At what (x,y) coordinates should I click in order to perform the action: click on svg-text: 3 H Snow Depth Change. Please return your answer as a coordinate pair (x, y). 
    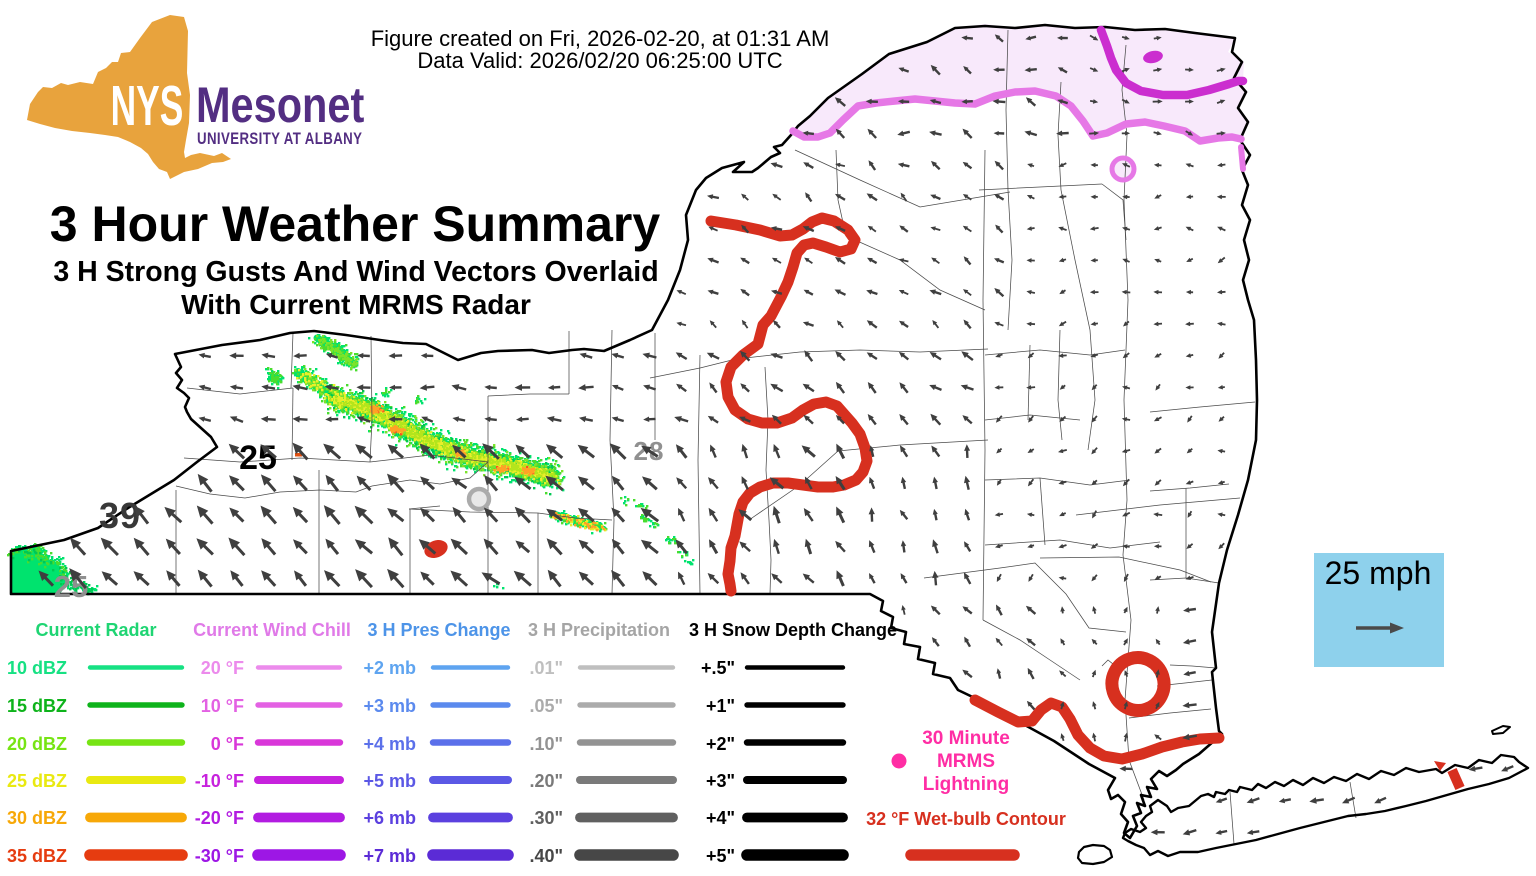
    Looking at the image, I should click on (793, 630).